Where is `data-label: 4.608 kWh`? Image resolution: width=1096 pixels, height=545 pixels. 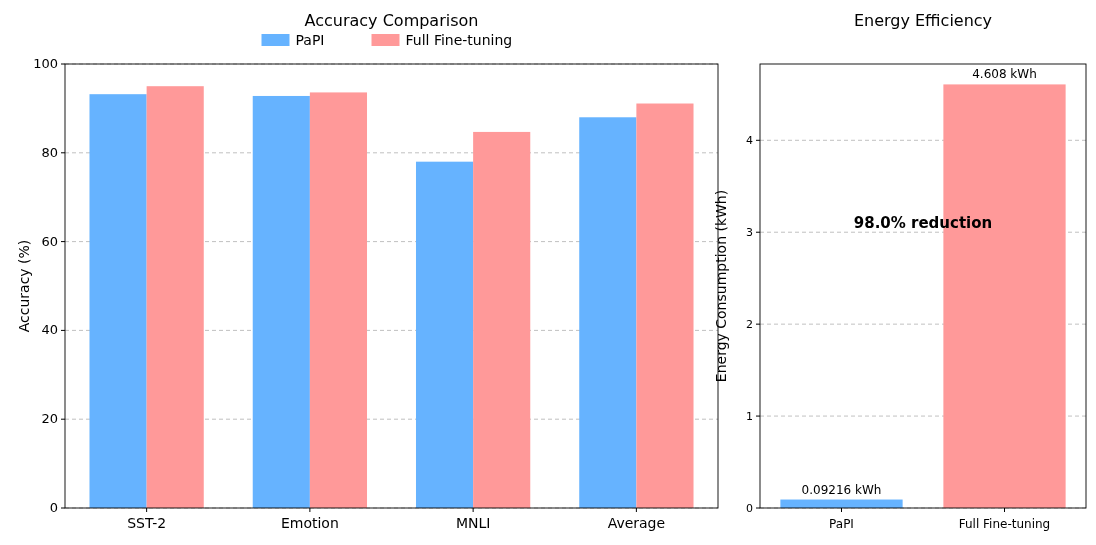 data-label: 4.608 kWh is located at coordinates (1004, 74).